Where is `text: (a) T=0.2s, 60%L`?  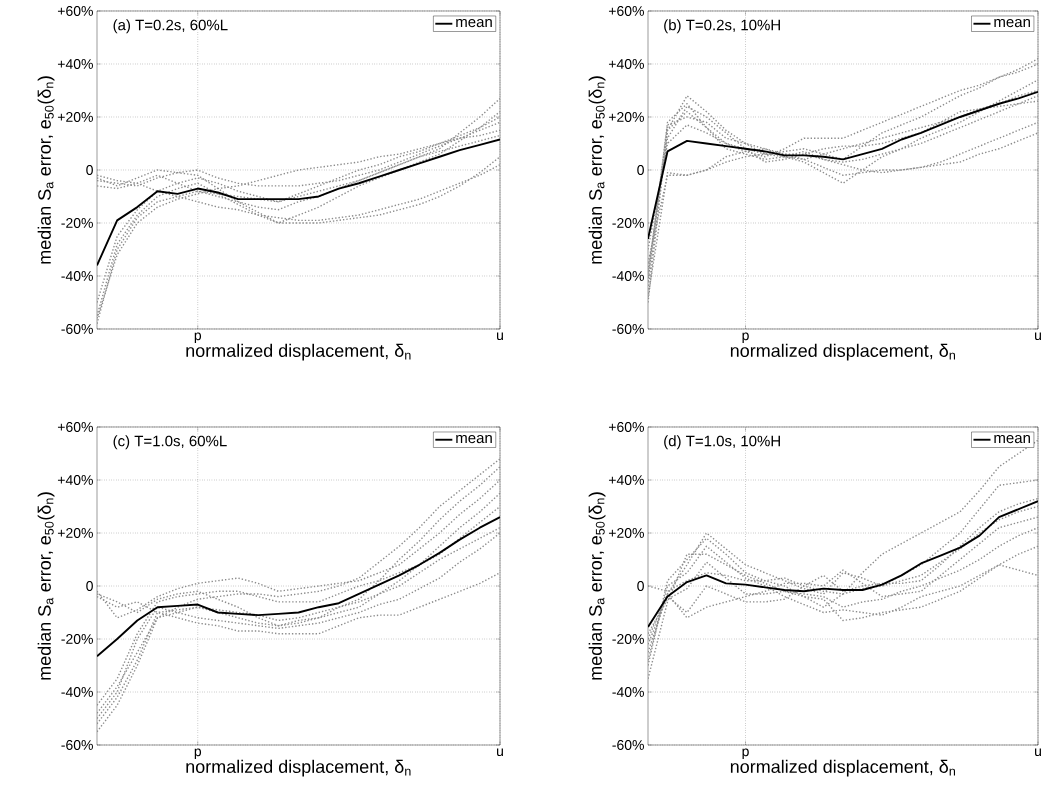 text: (a) T=0.2s, 60%L is located at coordinates (170, 26).